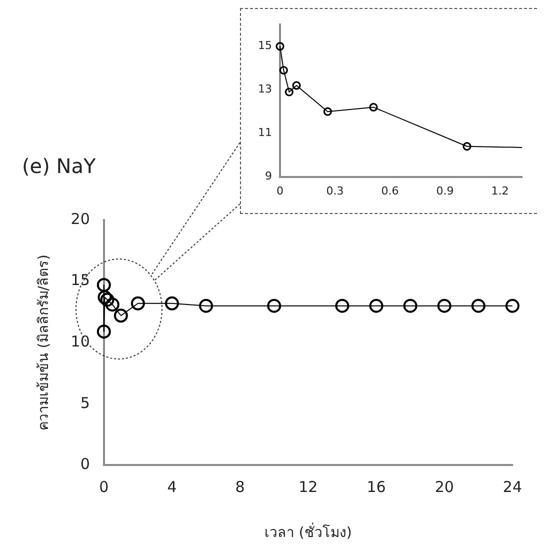 The image size is (544, 560). I want to click on x-tick-label: 16, so click(376, 487).